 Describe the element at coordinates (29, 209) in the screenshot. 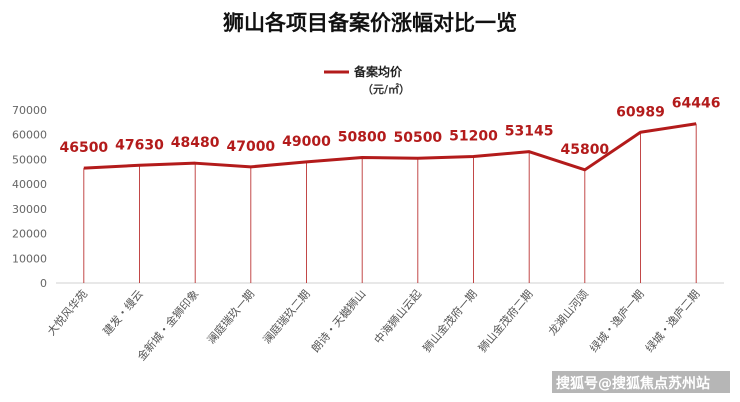

I see `y-tick-label: 30000` at that location.